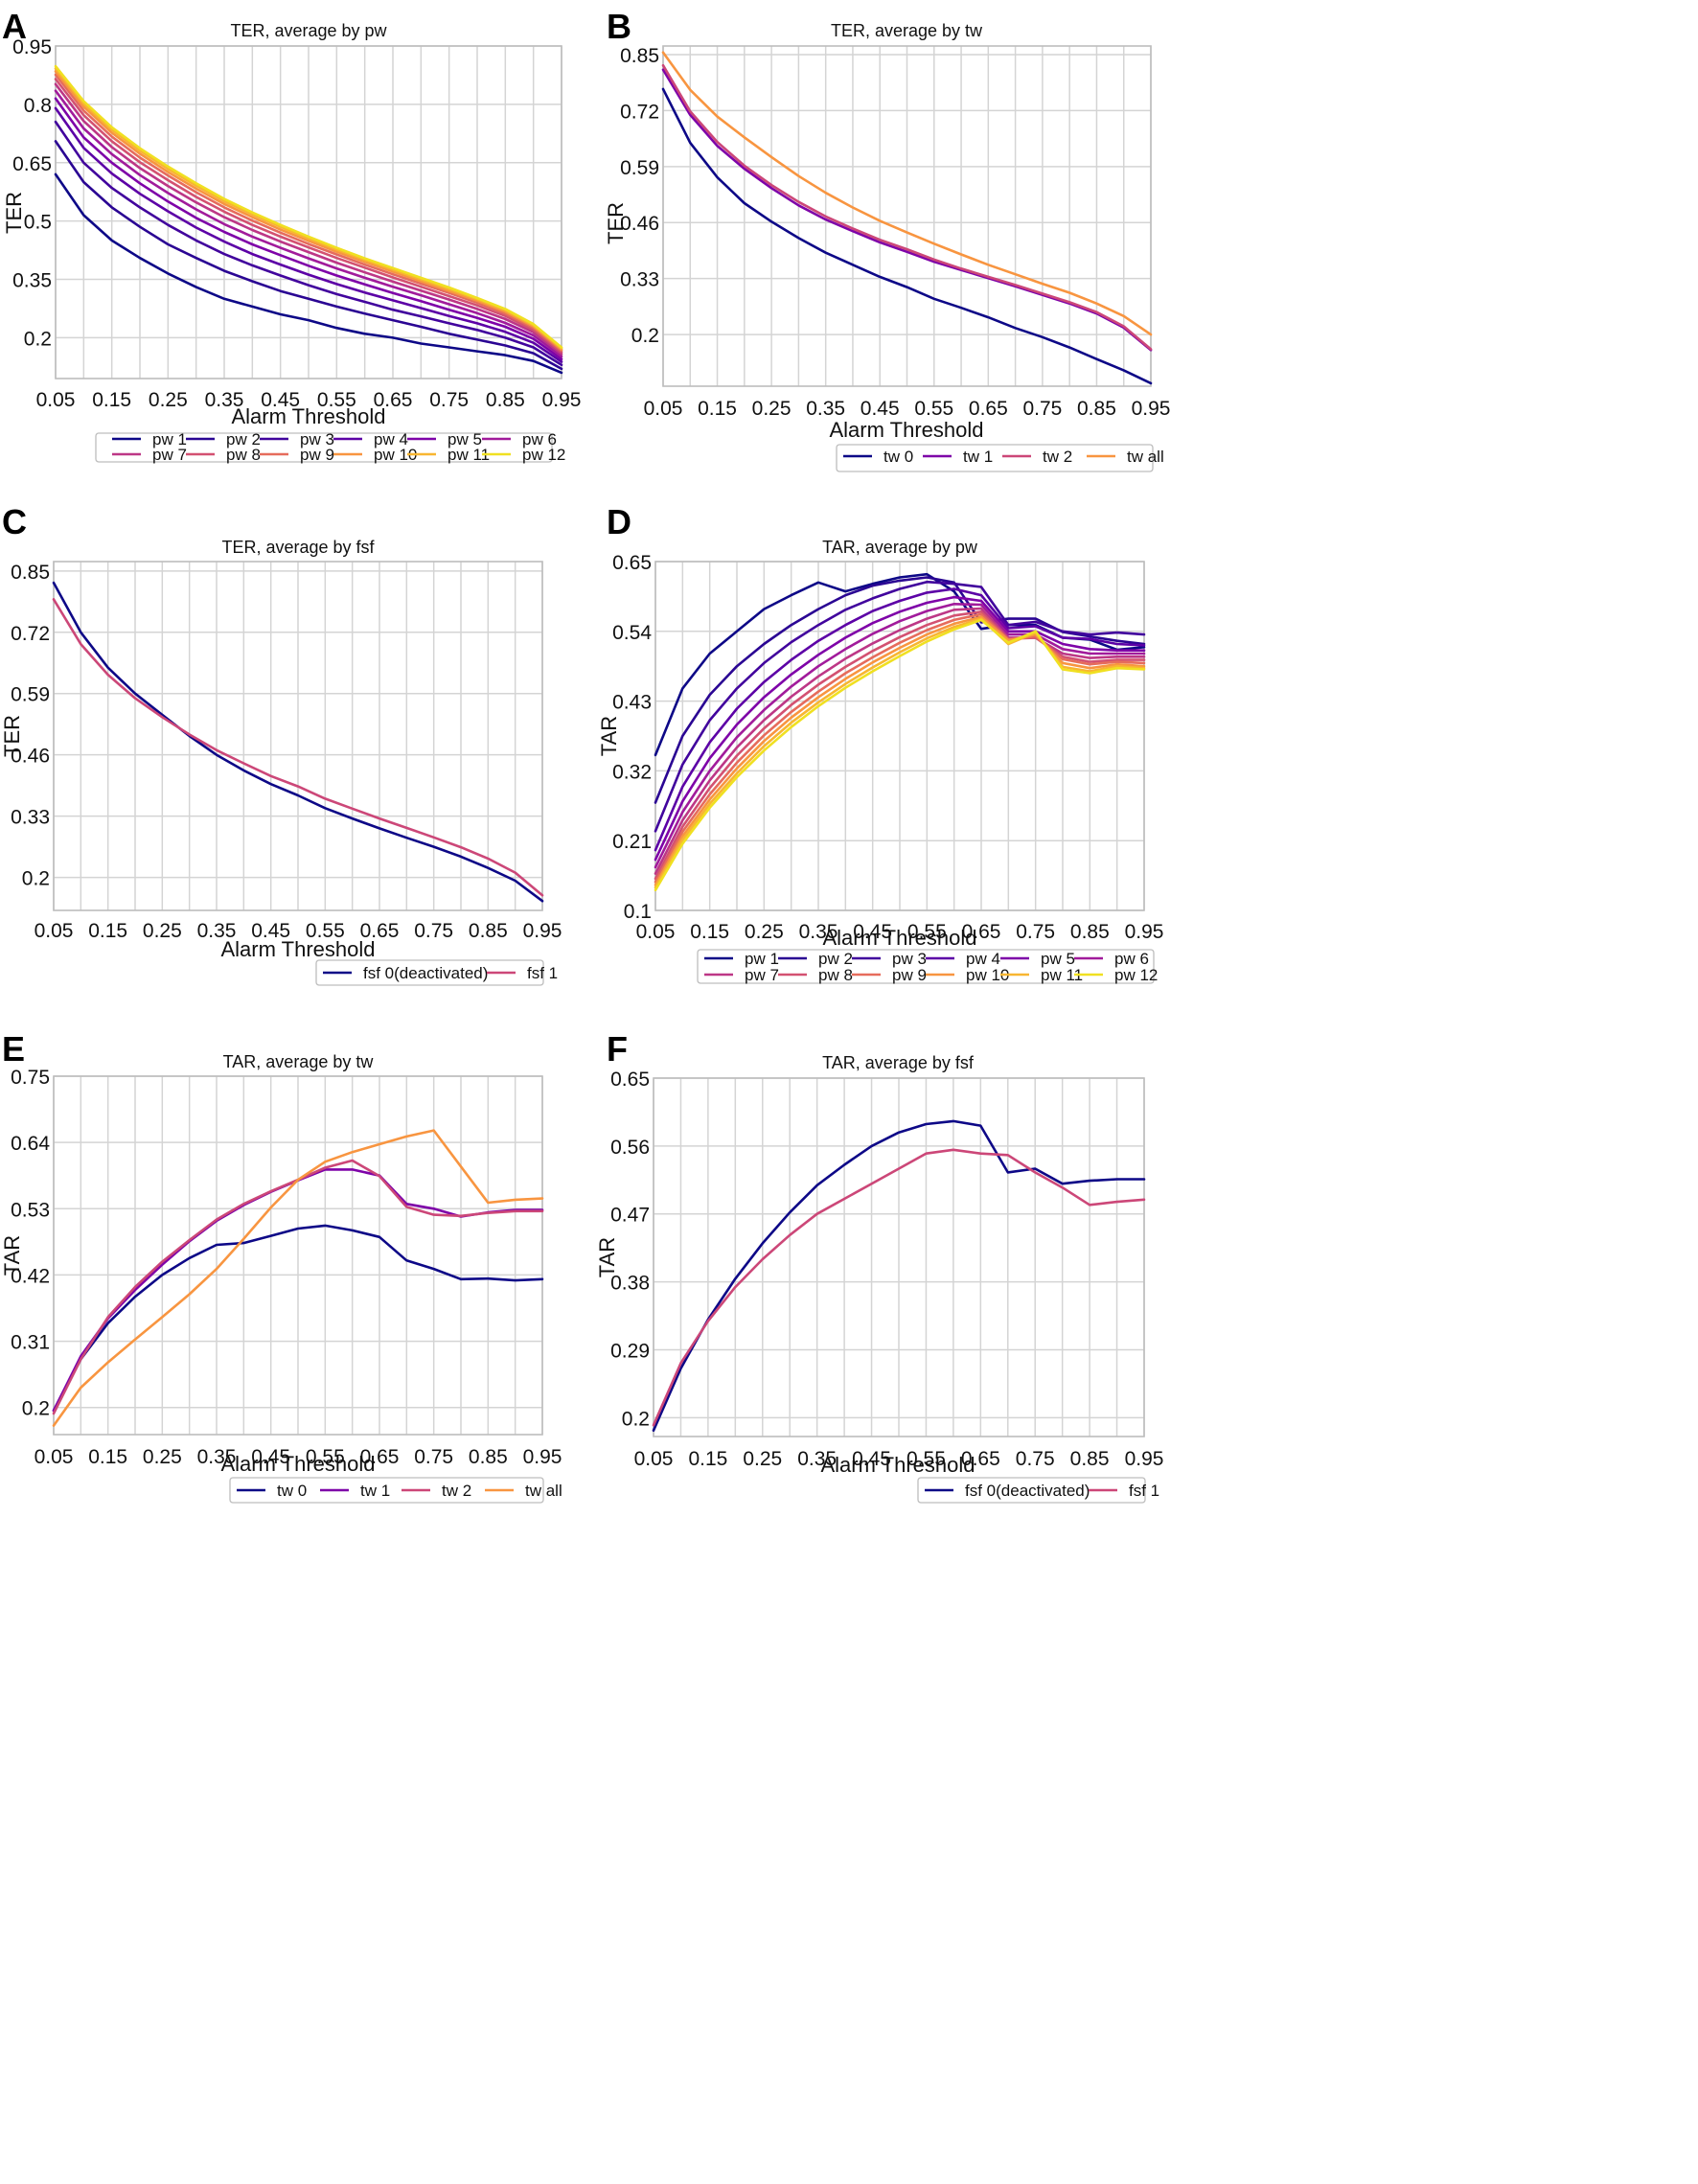 The height and width of the screenshot is (2184, 1698). What do you see at coordinates (30, 1276) in the screenshot?
I see `y-tick-label: 0.42` at bounding box center [30, 1276].